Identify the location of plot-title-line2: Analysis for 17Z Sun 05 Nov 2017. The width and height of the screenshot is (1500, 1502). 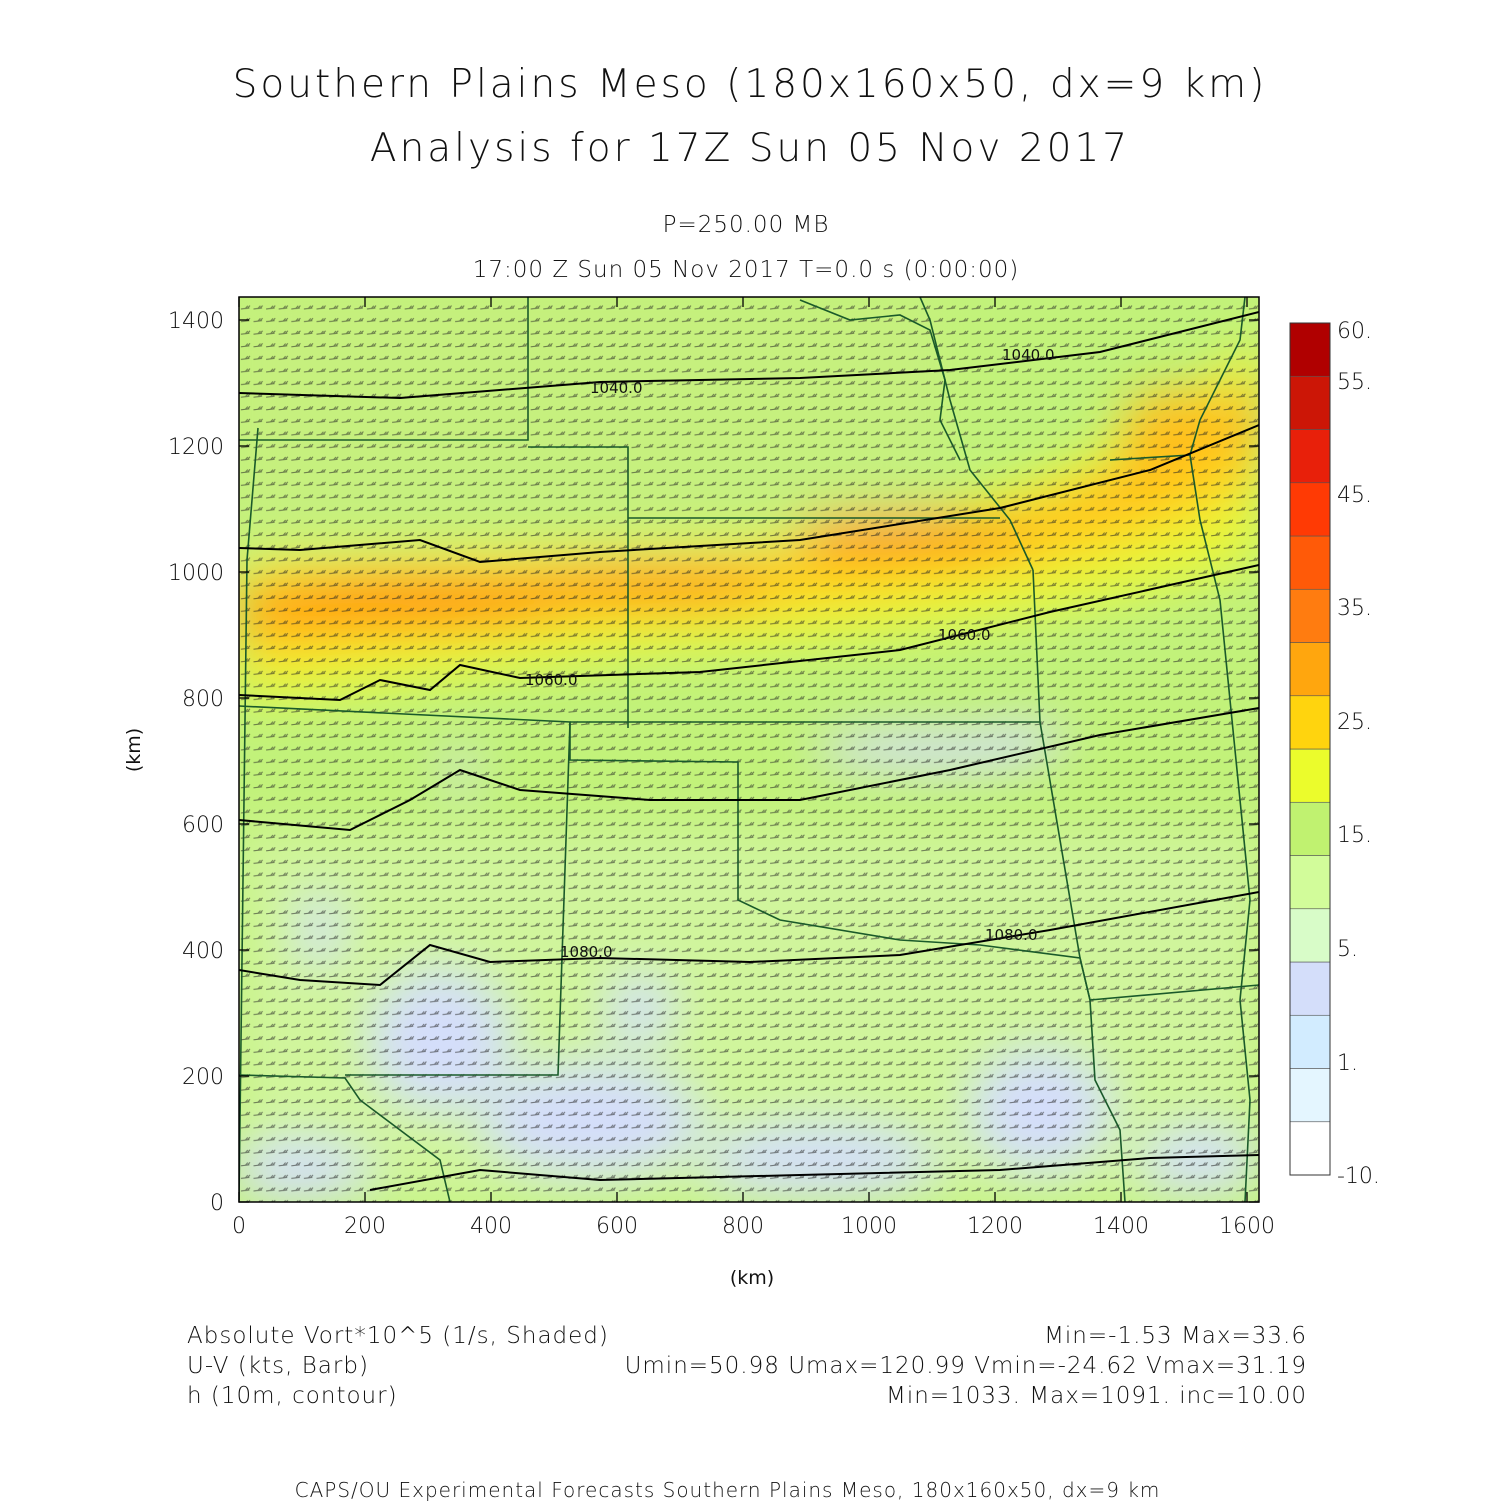
(750, 148).